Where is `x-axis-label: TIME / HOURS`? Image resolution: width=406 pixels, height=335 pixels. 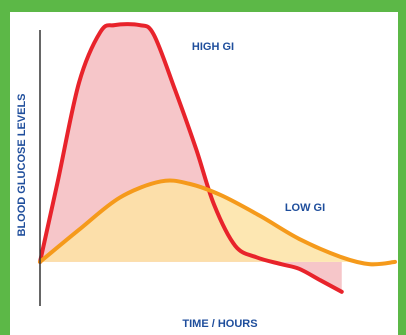 x-axis-label: TIME / HOURS is located at coordinates (219, 324).